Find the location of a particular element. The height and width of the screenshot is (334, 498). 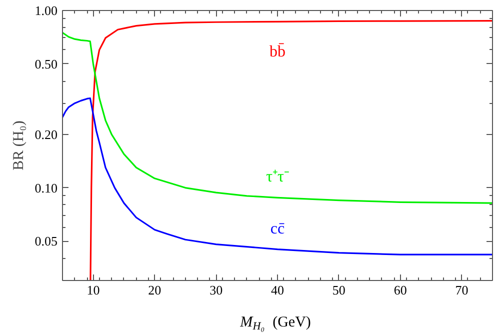

x-tick-label: 70 is located at coordinates (461, 290).